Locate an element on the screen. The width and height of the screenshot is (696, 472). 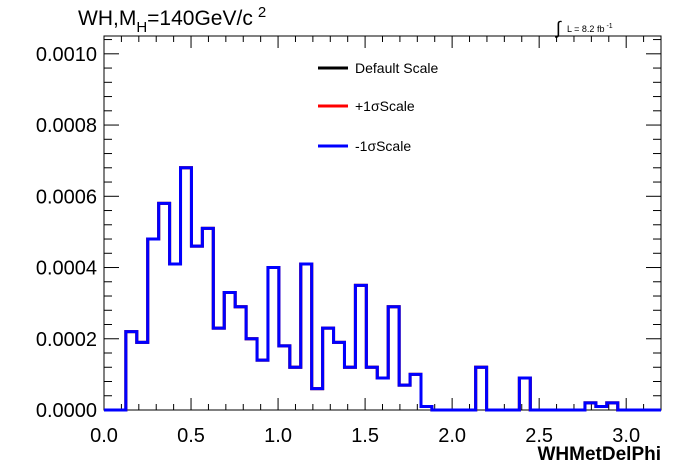
title-subscript: H is located at coordinates (141, 27).